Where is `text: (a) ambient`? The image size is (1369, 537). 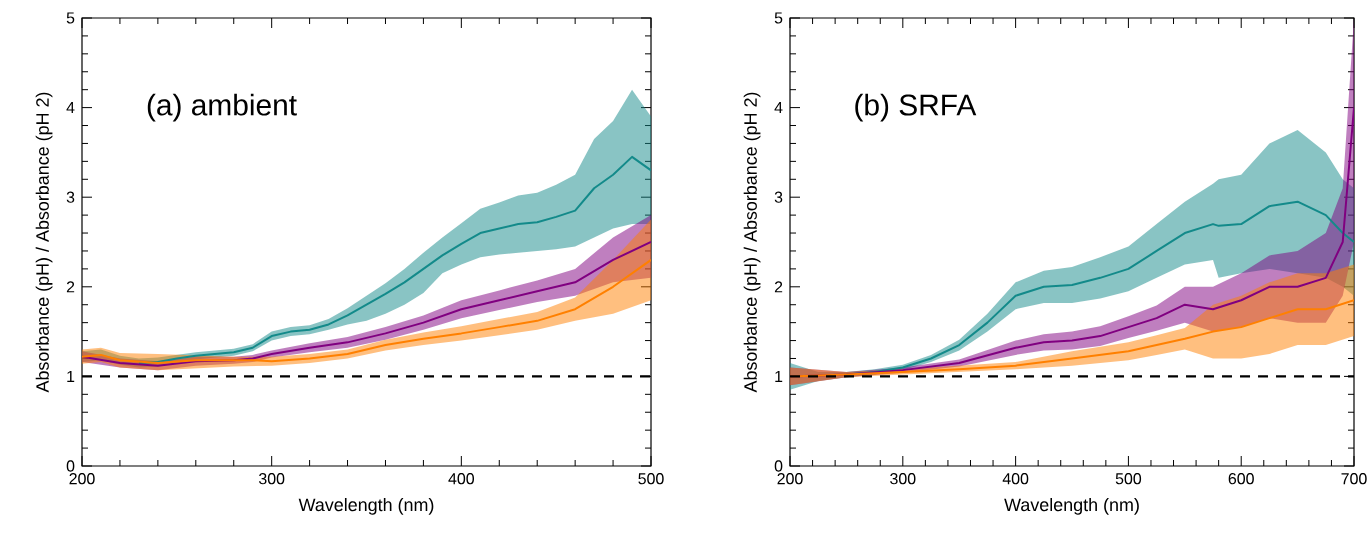
text: (a) ambient is located at coordinates (222, 107).